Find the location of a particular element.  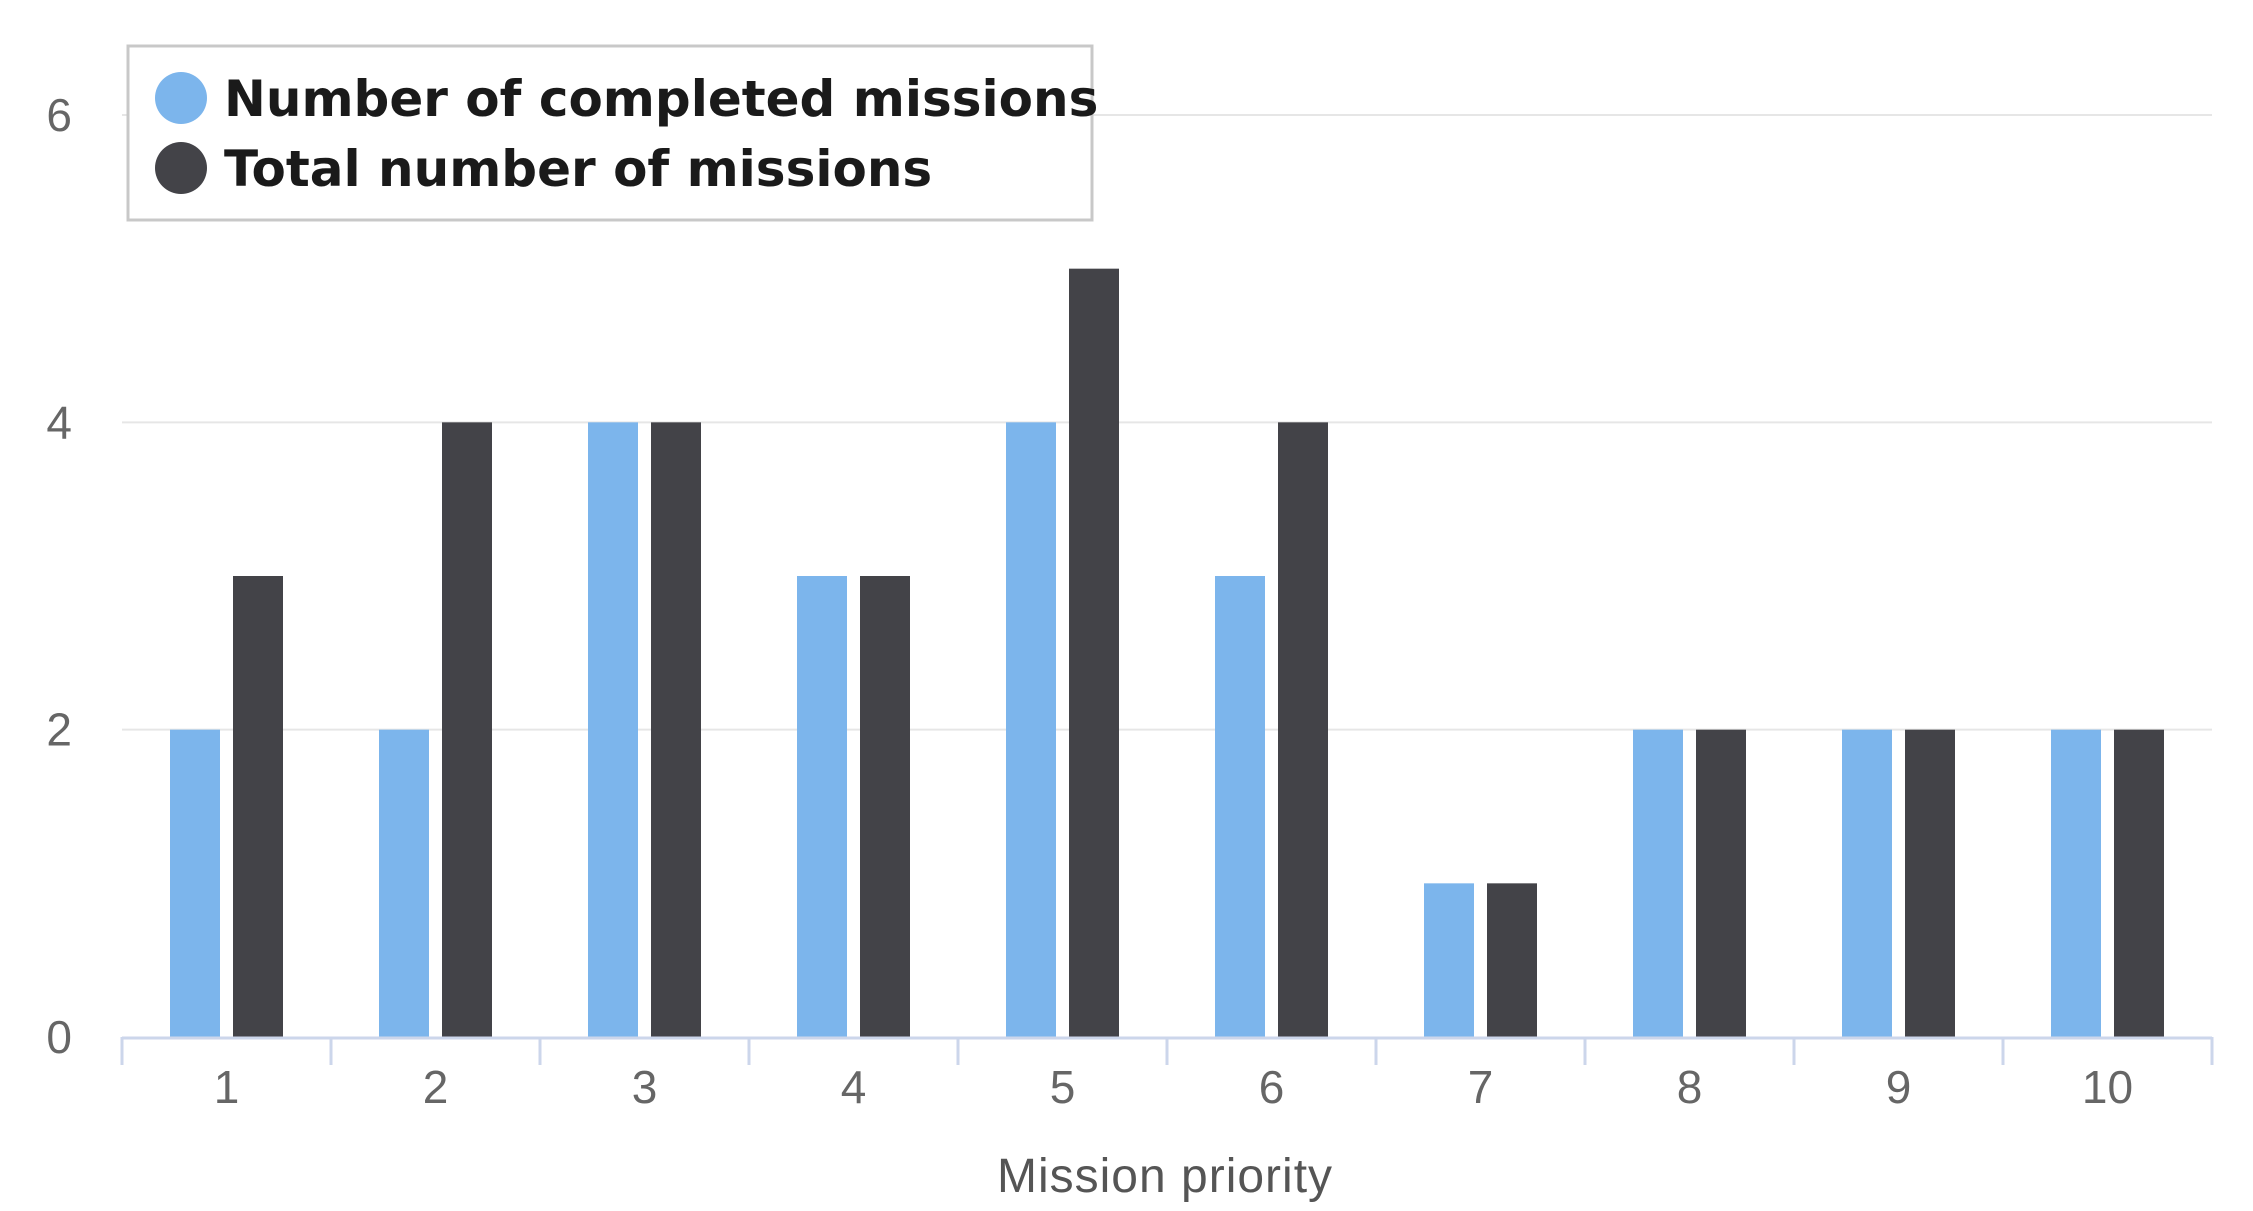

x-tick-label: 9 is located at coordinates (1899, 1087).